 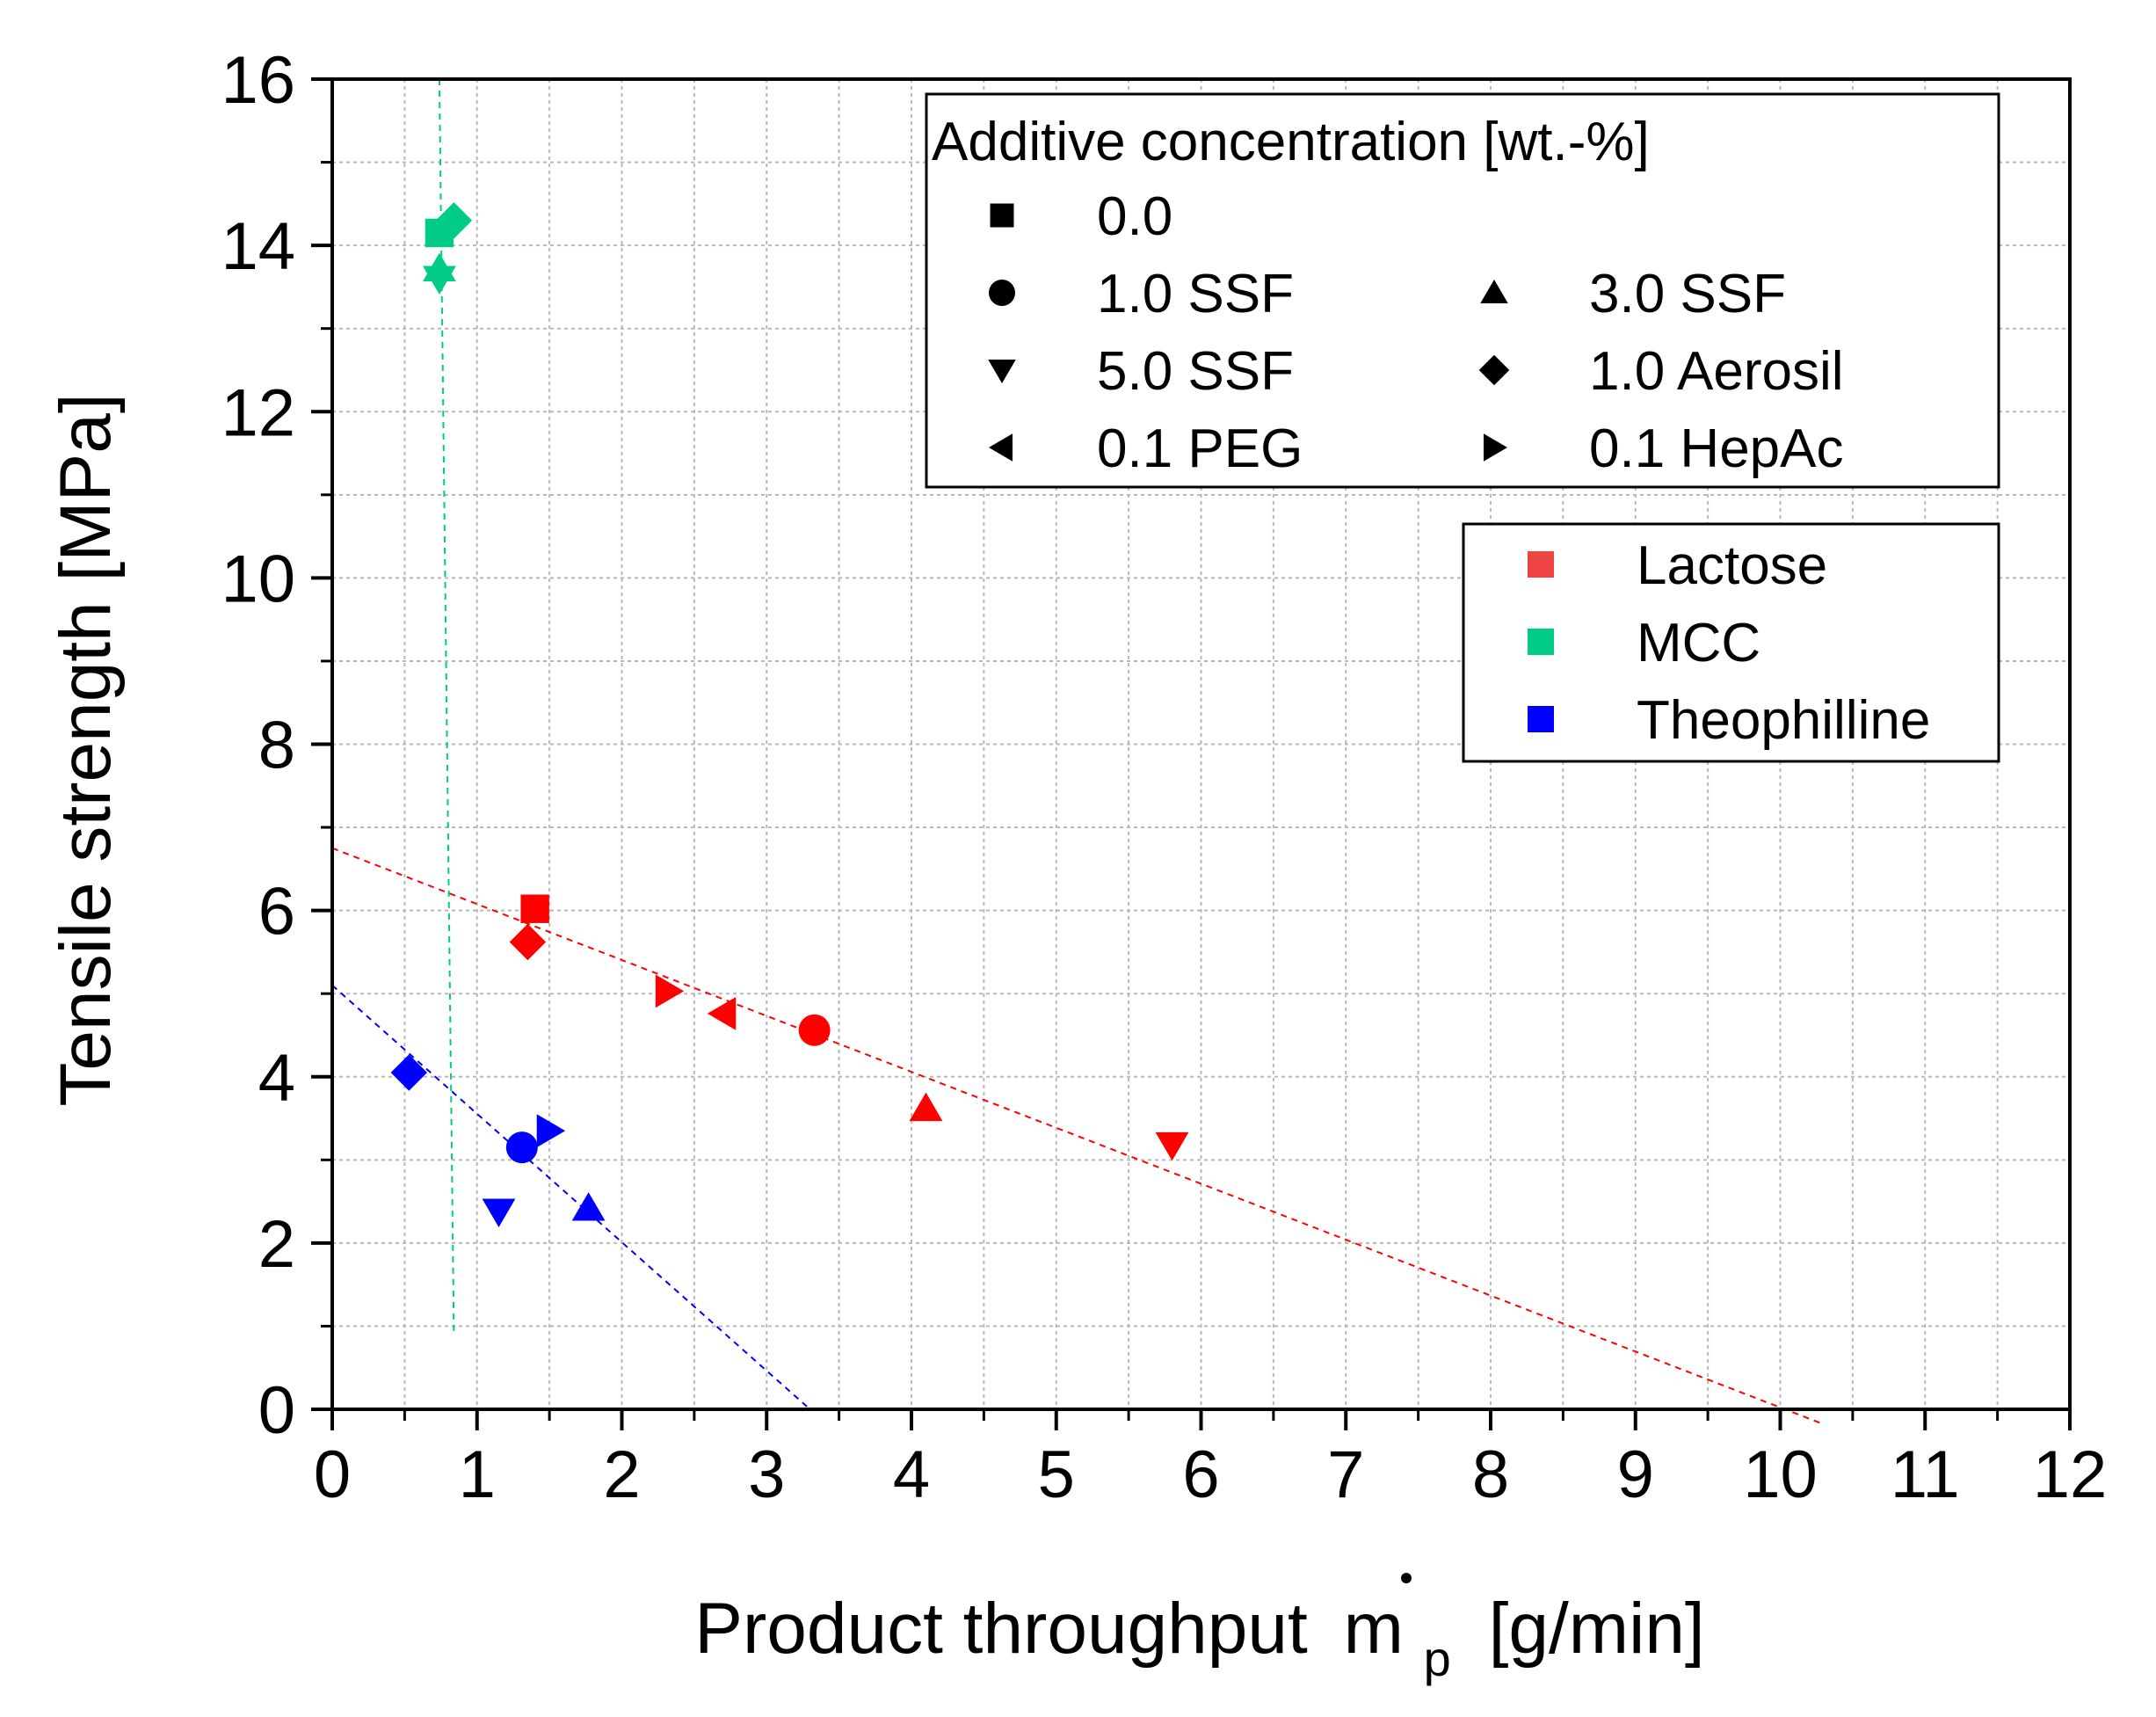 What do you see at coordinates (1541, 642) in the screenshot?
I see `legend-swatch-mcc` at bounding box center [1541, 642].